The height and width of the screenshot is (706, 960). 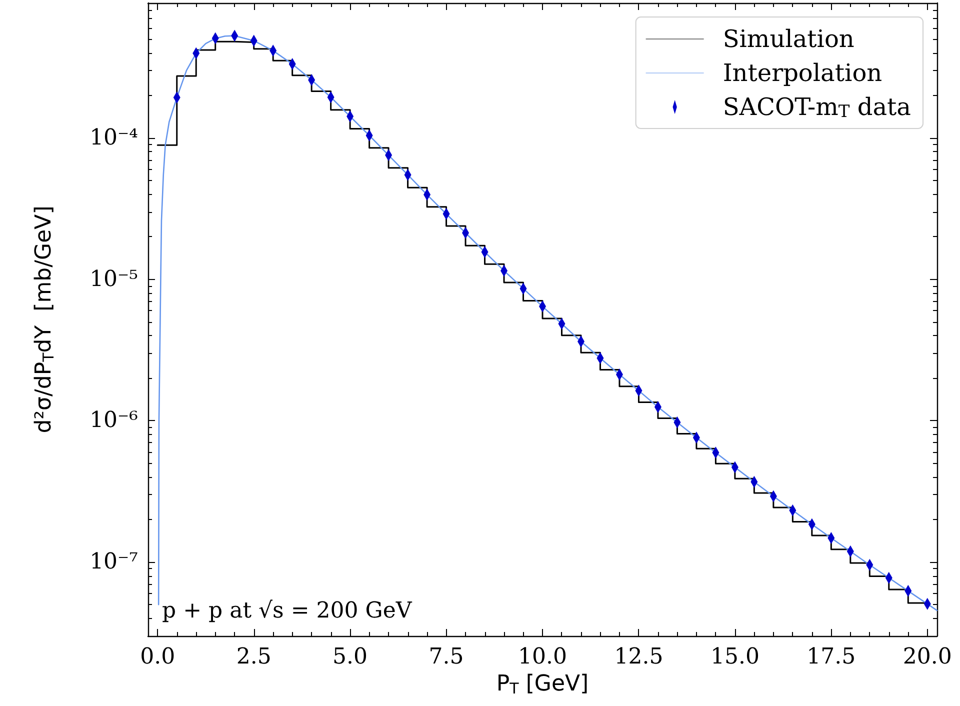 I want to click on x-tick-label: 10.0, so click(x=542, y=657).